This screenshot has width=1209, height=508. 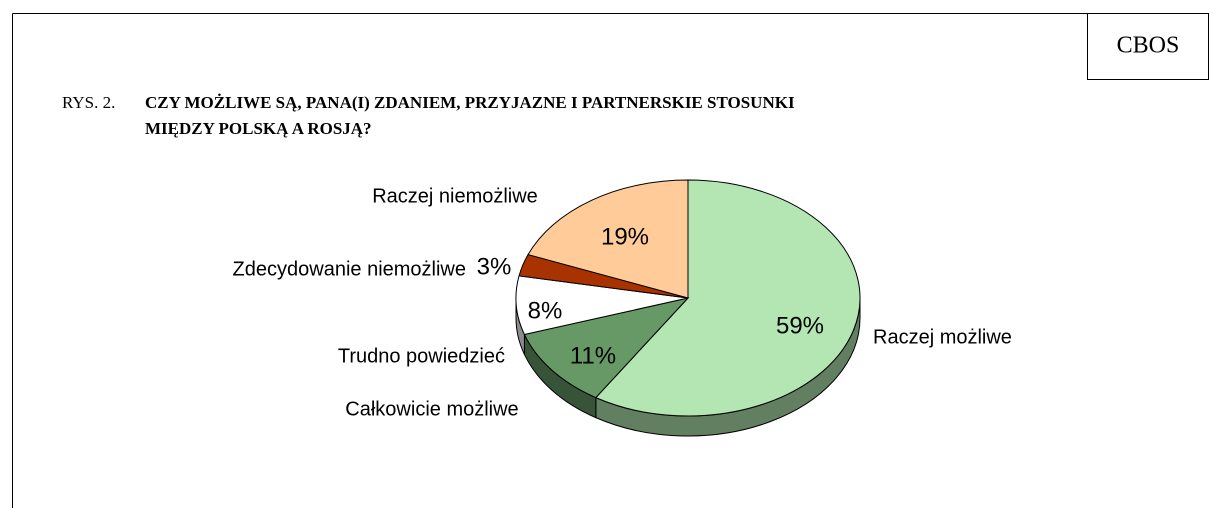 I want to click on category-label: Całkowicie możliwe, so click(x=431, y=409).